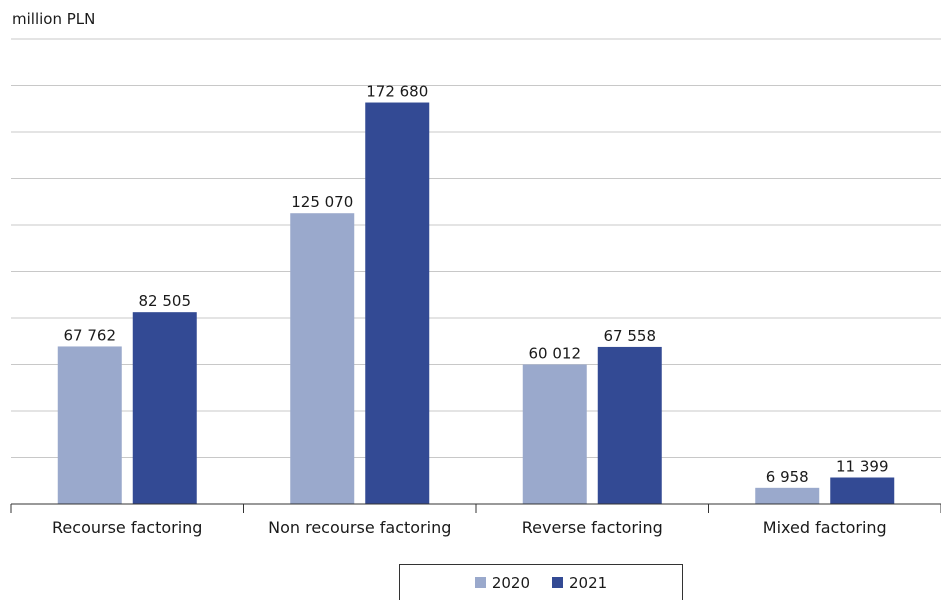 This screenshot has width=941, height=600. What do you see at coordinates (165, 301) in the screenshot?
I see `value-label-2021-0: 82 505` at bounding box center [165, 301].